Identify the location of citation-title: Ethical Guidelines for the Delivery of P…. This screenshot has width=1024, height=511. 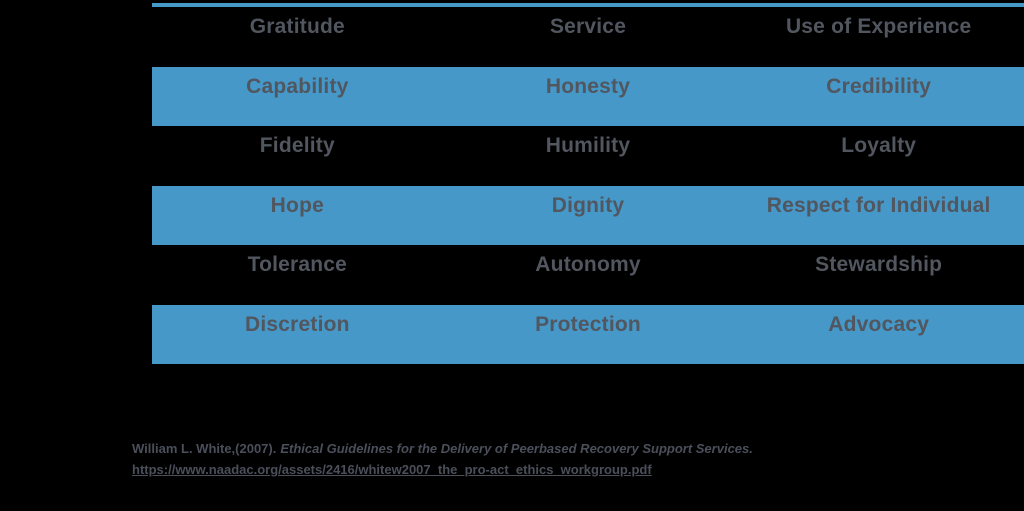
(516, 448).